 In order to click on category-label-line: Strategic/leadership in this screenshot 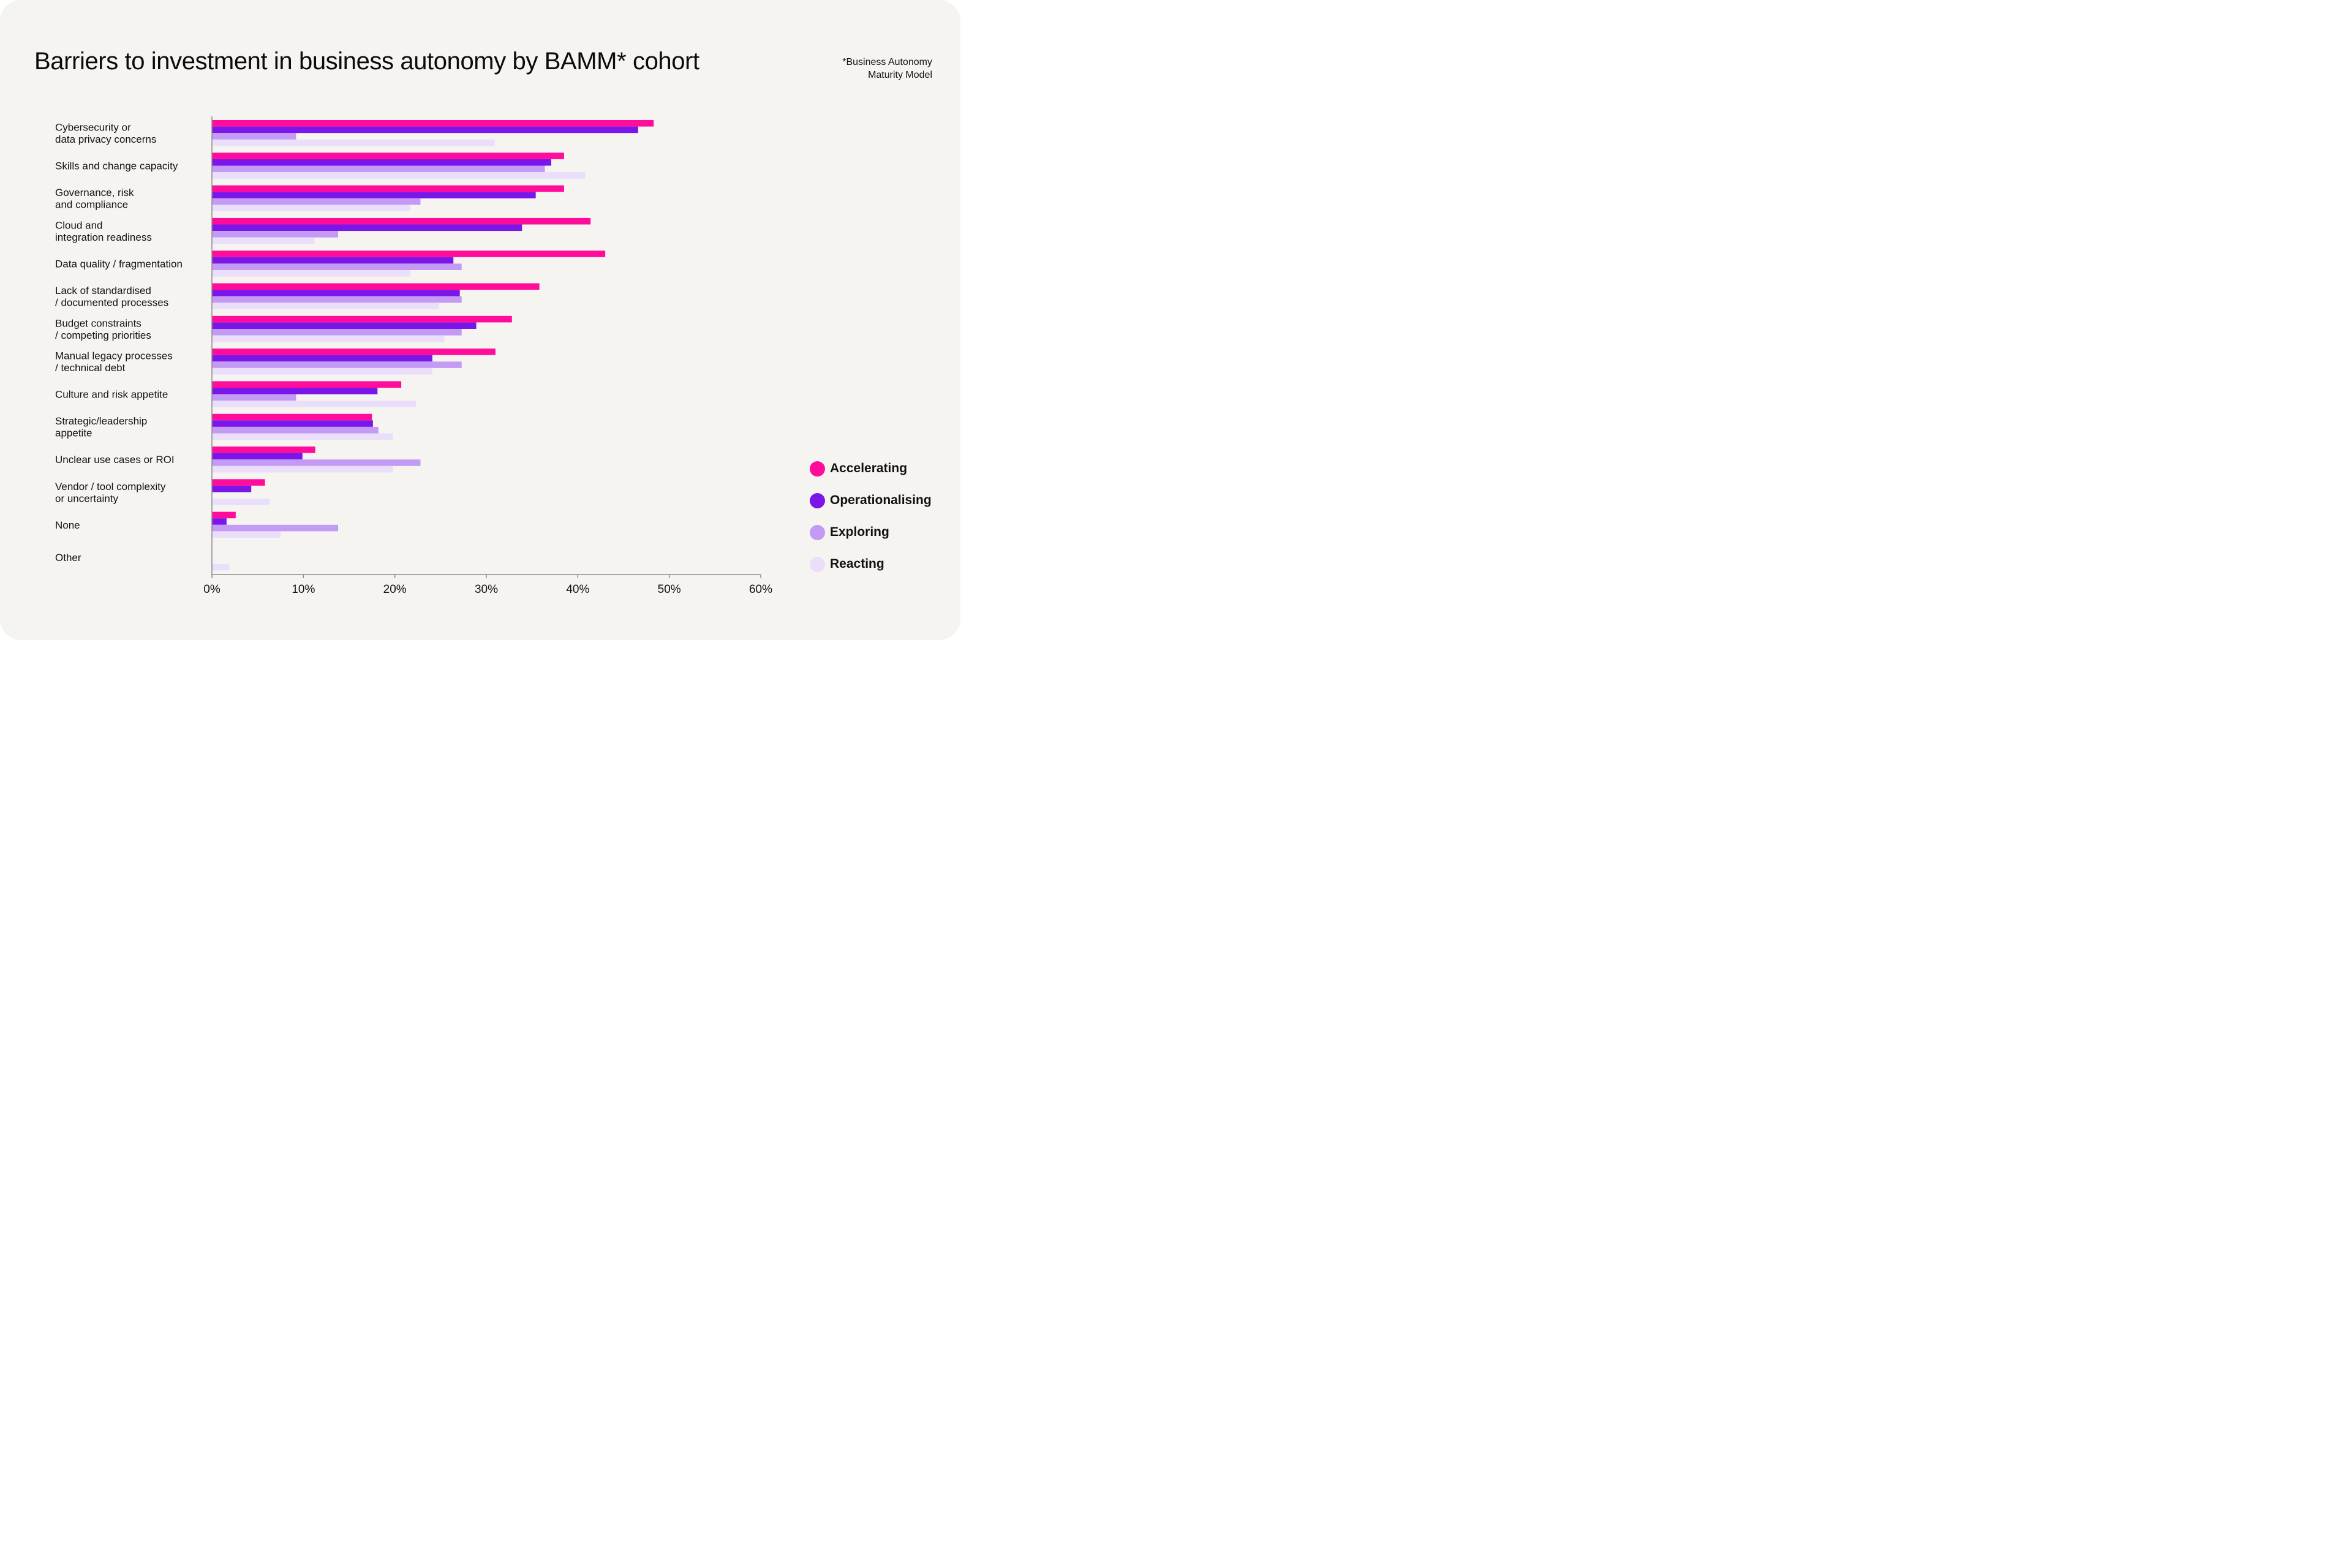, I will do `click(101, 421)`.